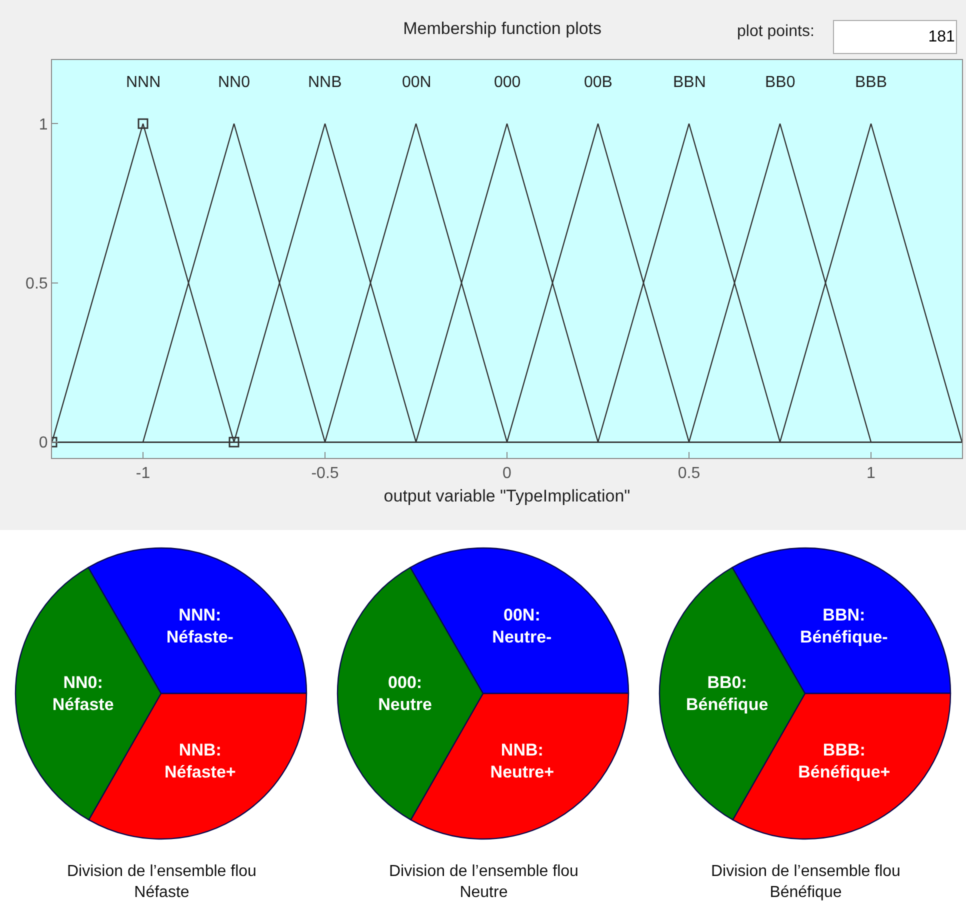 Image resolution: width=966 pixels, height=919 pixels. What do you see at coordinates (143, 473) in the screenshot?
I see `x-tick-label: -1` at bounding box center [143, 473].